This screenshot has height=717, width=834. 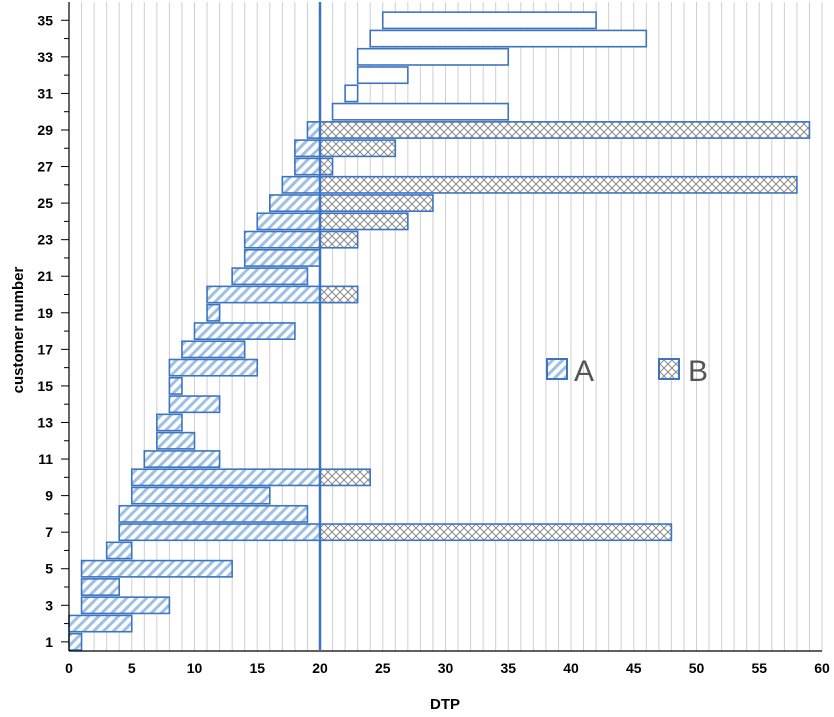 What do you see at coordinates (45, 93) in the screenshot?
I see `y-tick-label: 31` at bounding box center [45, 93].